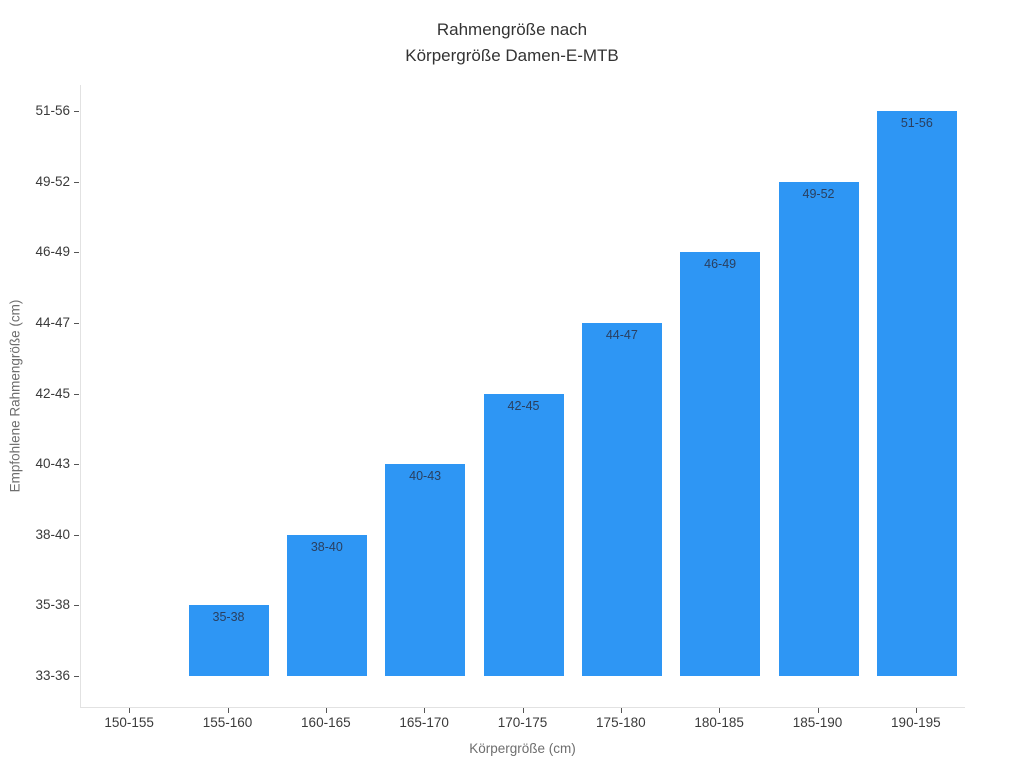 The height and width of the screenshot is (768, 1024). What do you see at coordinates (52, 110) in the screenshot?
I see `y-tick-label: 51-56` at bounding box center [52, 110].